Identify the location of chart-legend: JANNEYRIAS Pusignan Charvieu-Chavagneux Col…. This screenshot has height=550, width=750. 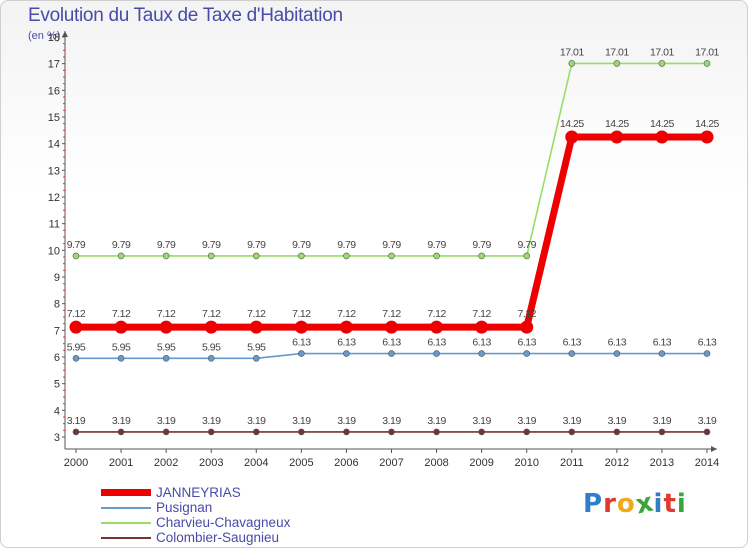
(195, 515).